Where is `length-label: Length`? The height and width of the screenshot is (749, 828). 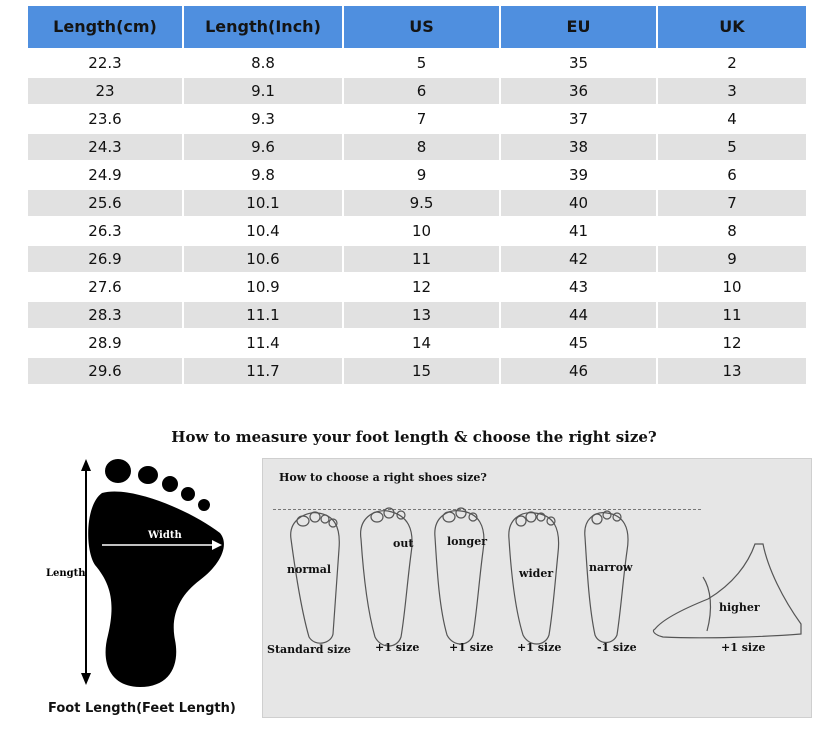
length-label: Length is located at coordinates (66, 573).